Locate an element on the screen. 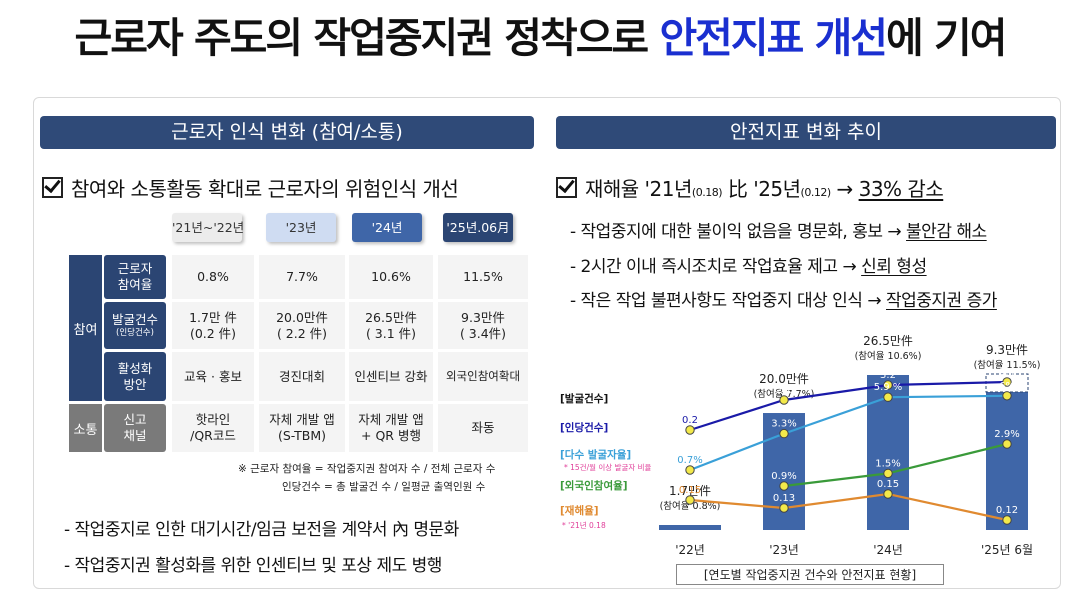  series-line-accident is located at coordinates (848, 507).